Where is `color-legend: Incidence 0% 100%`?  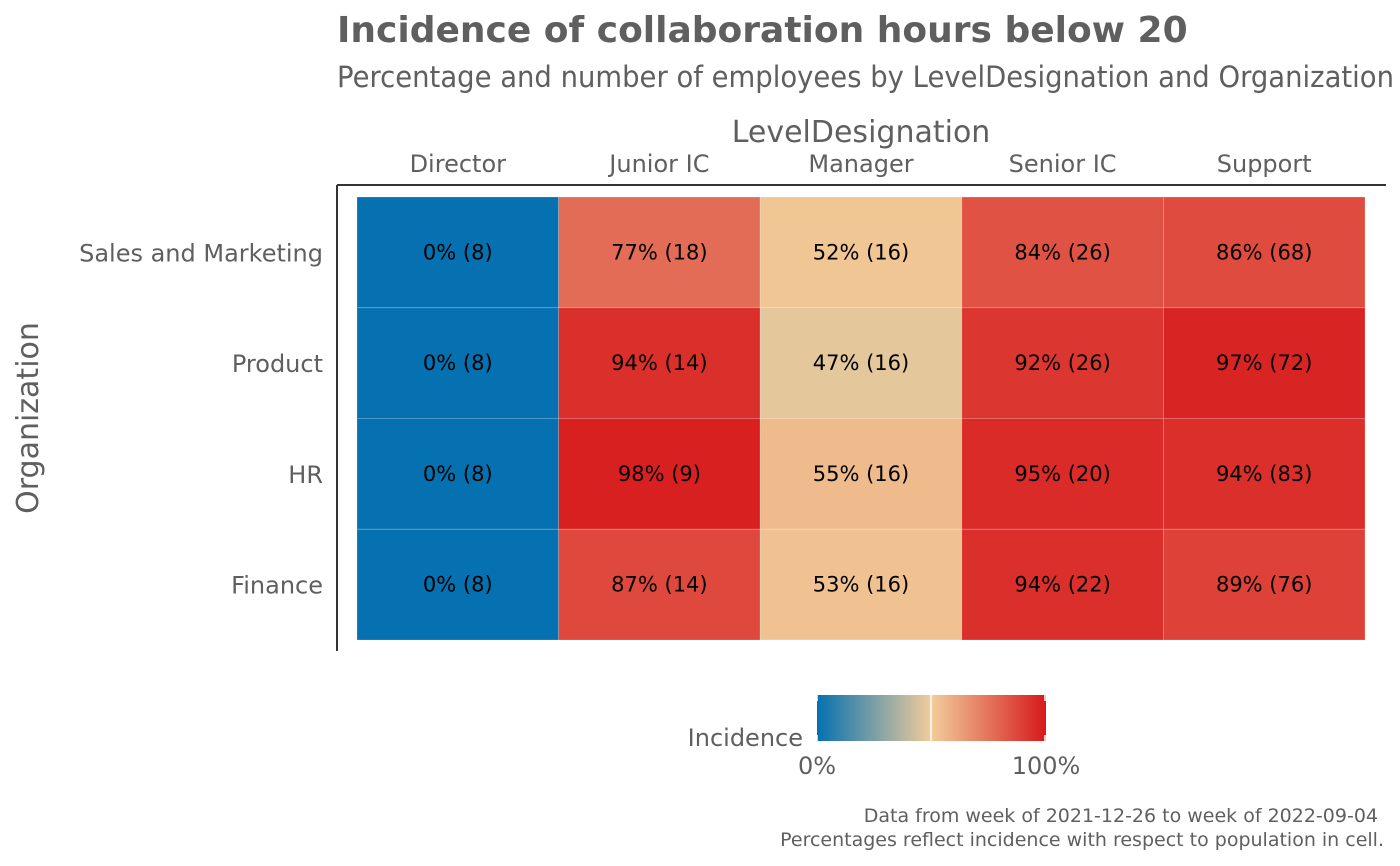 color-legend: Incidence 0% 100% is located at coordinates (884, 737).